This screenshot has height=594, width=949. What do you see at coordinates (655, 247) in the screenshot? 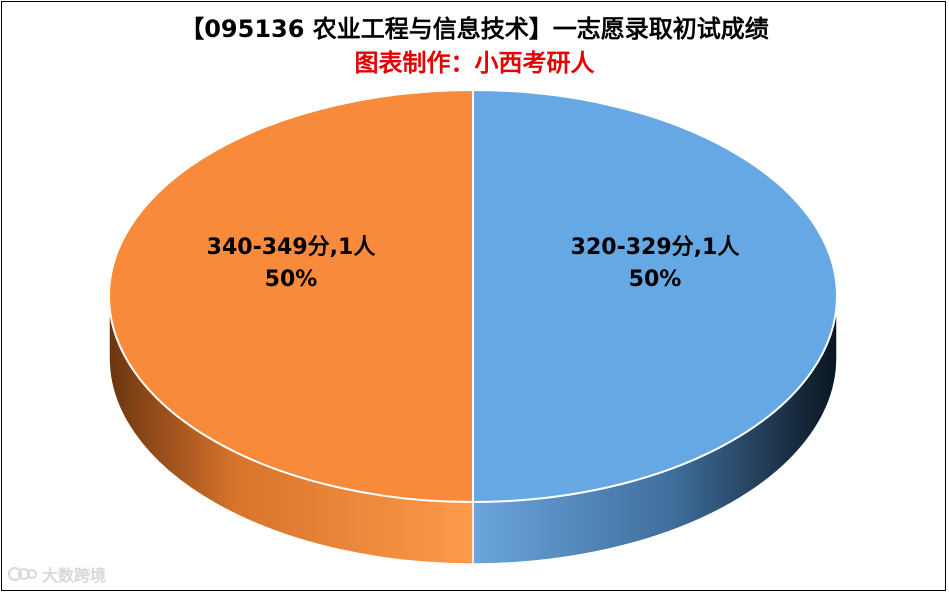
I see `data-label-category: 320-329分,1人` at bounding box center [655, 247].